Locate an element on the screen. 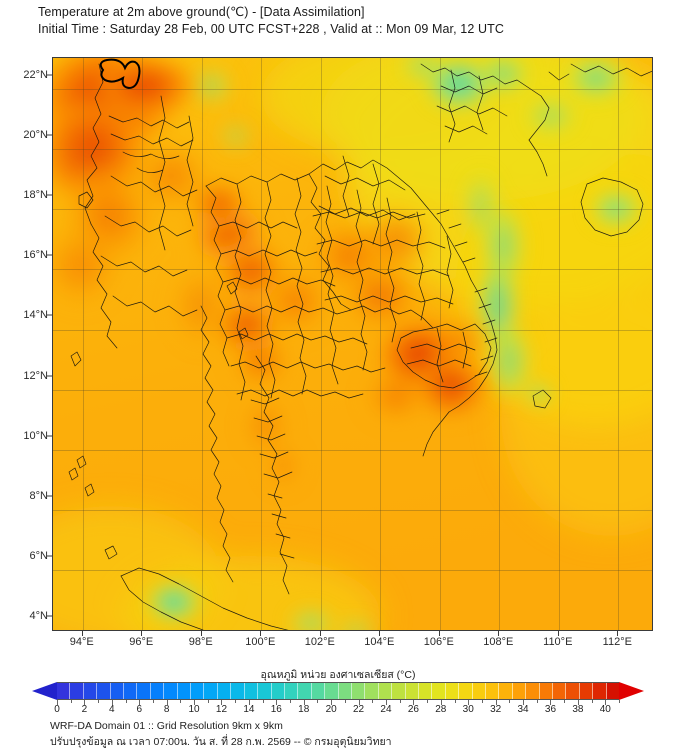 The width and height of the screenshot is (676, 756). colorbar-extend-high-arrow is located at coordinates (631, 691).